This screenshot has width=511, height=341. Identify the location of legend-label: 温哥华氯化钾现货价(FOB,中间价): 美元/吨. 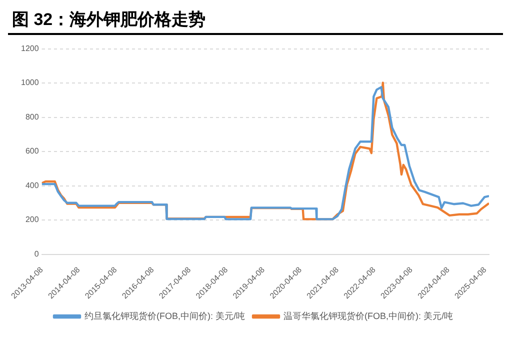
(368, 315).